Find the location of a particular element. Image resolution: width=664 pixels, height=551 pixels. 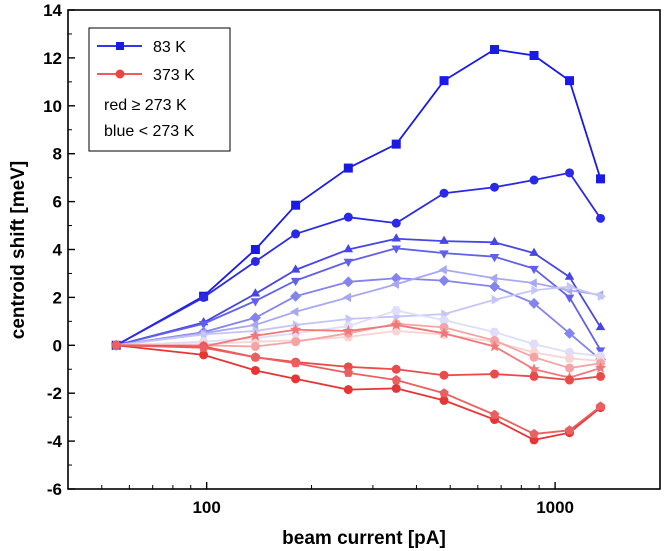

y-axis-title: centroid shift [meV] is located at coordinates (18, 250).